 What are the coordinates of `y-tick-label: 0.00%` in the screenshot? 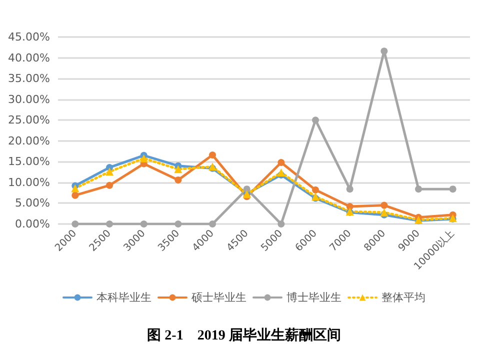 It's located at (32, 224).